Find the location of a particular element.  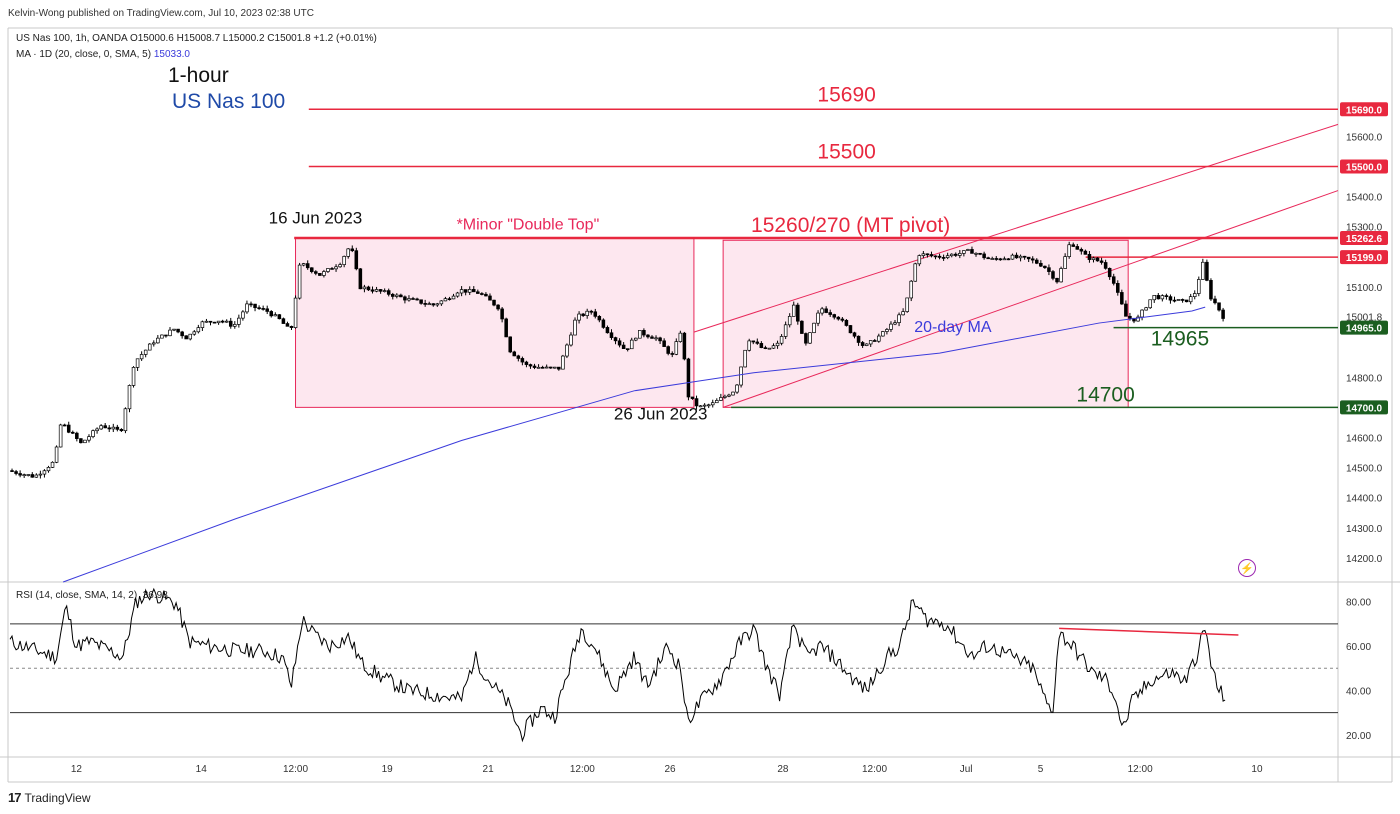

rsi-tick-label: 80.00 is located at coordinates (1358, 603).